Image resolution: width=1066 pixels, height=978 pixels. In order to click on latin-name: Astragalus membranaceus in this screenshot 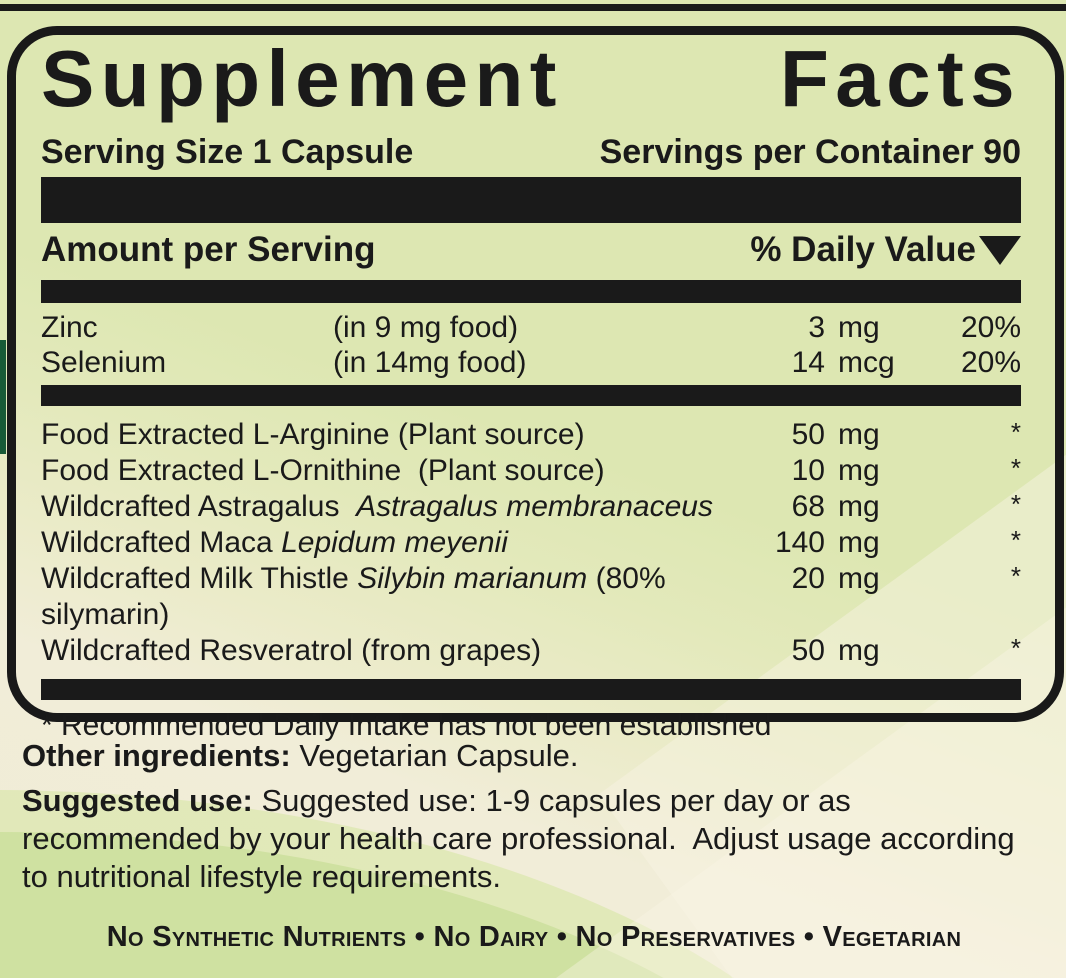, I will do `click(534, 506)`.